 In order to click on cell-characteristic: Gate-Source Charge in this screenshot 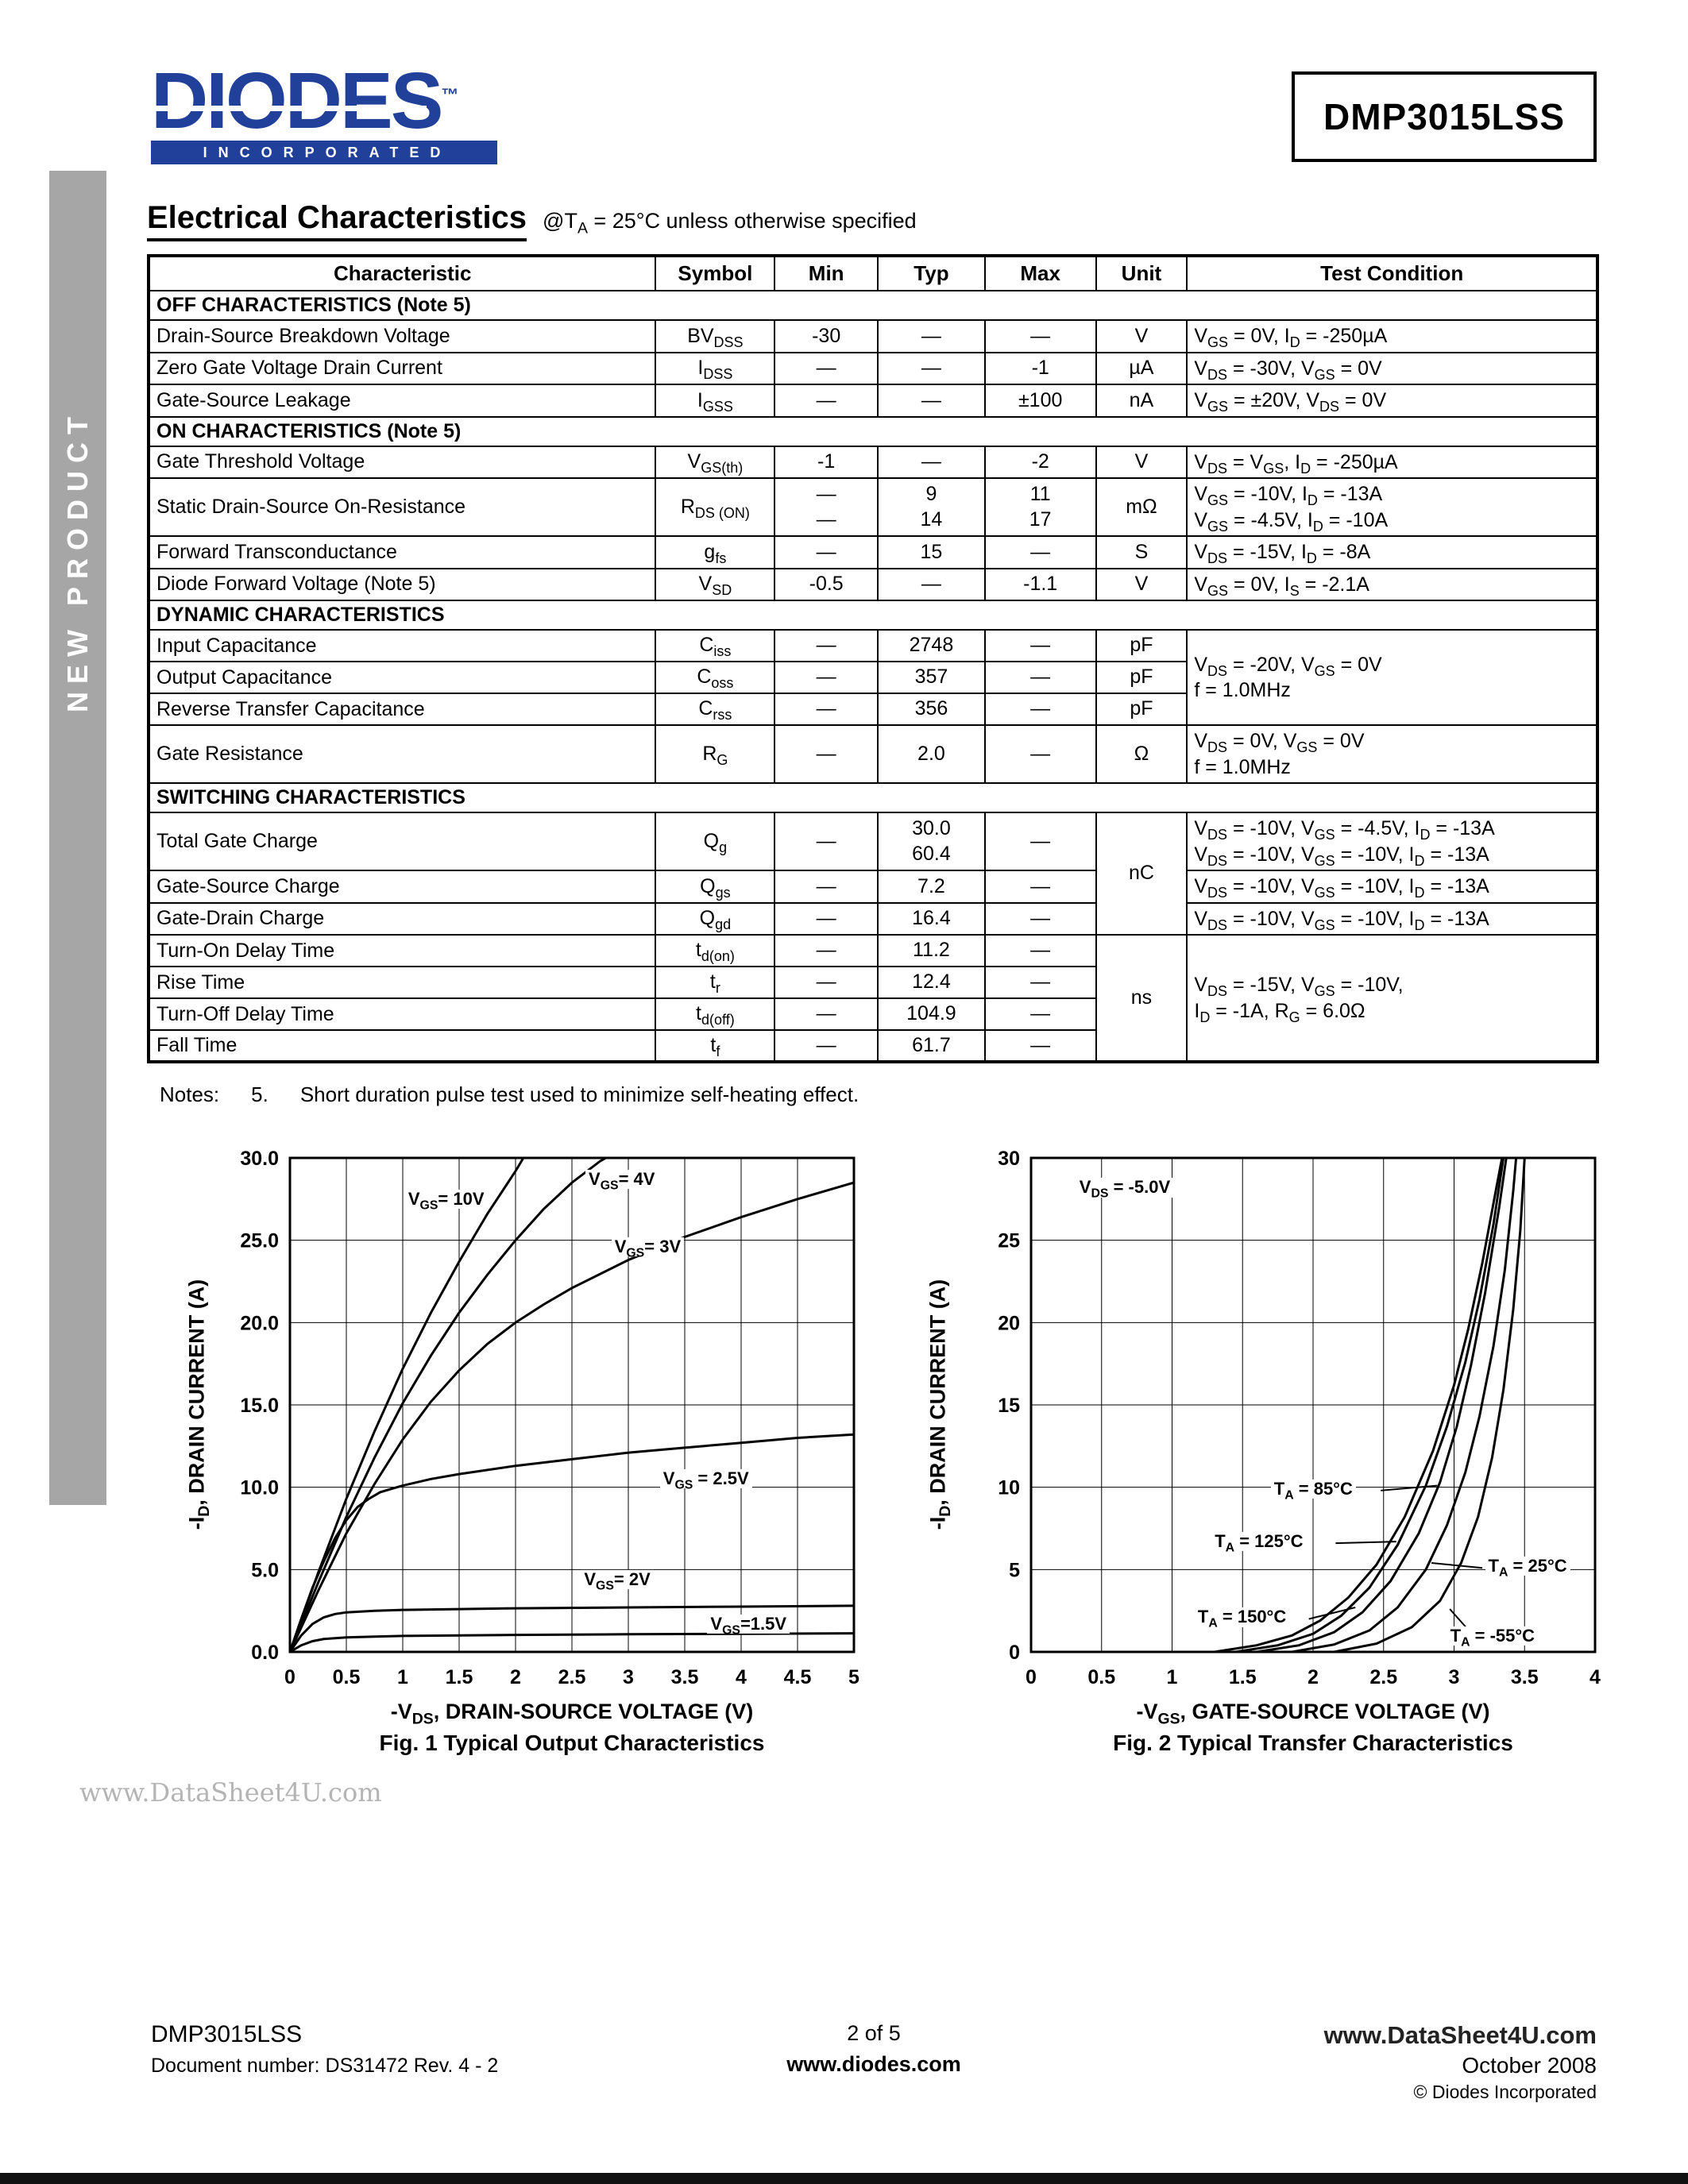, I will do `click(402, 887)`.